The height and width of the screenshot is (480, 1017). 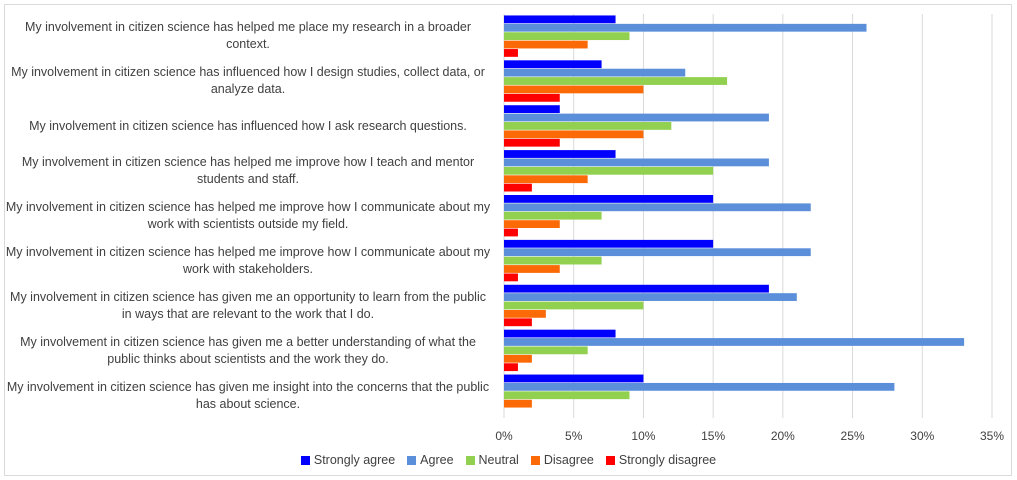 What do you see at coordinates (922, 436) in the screenshot?
I see `x-tick-label: 30%` at bounding box center [922, 436].